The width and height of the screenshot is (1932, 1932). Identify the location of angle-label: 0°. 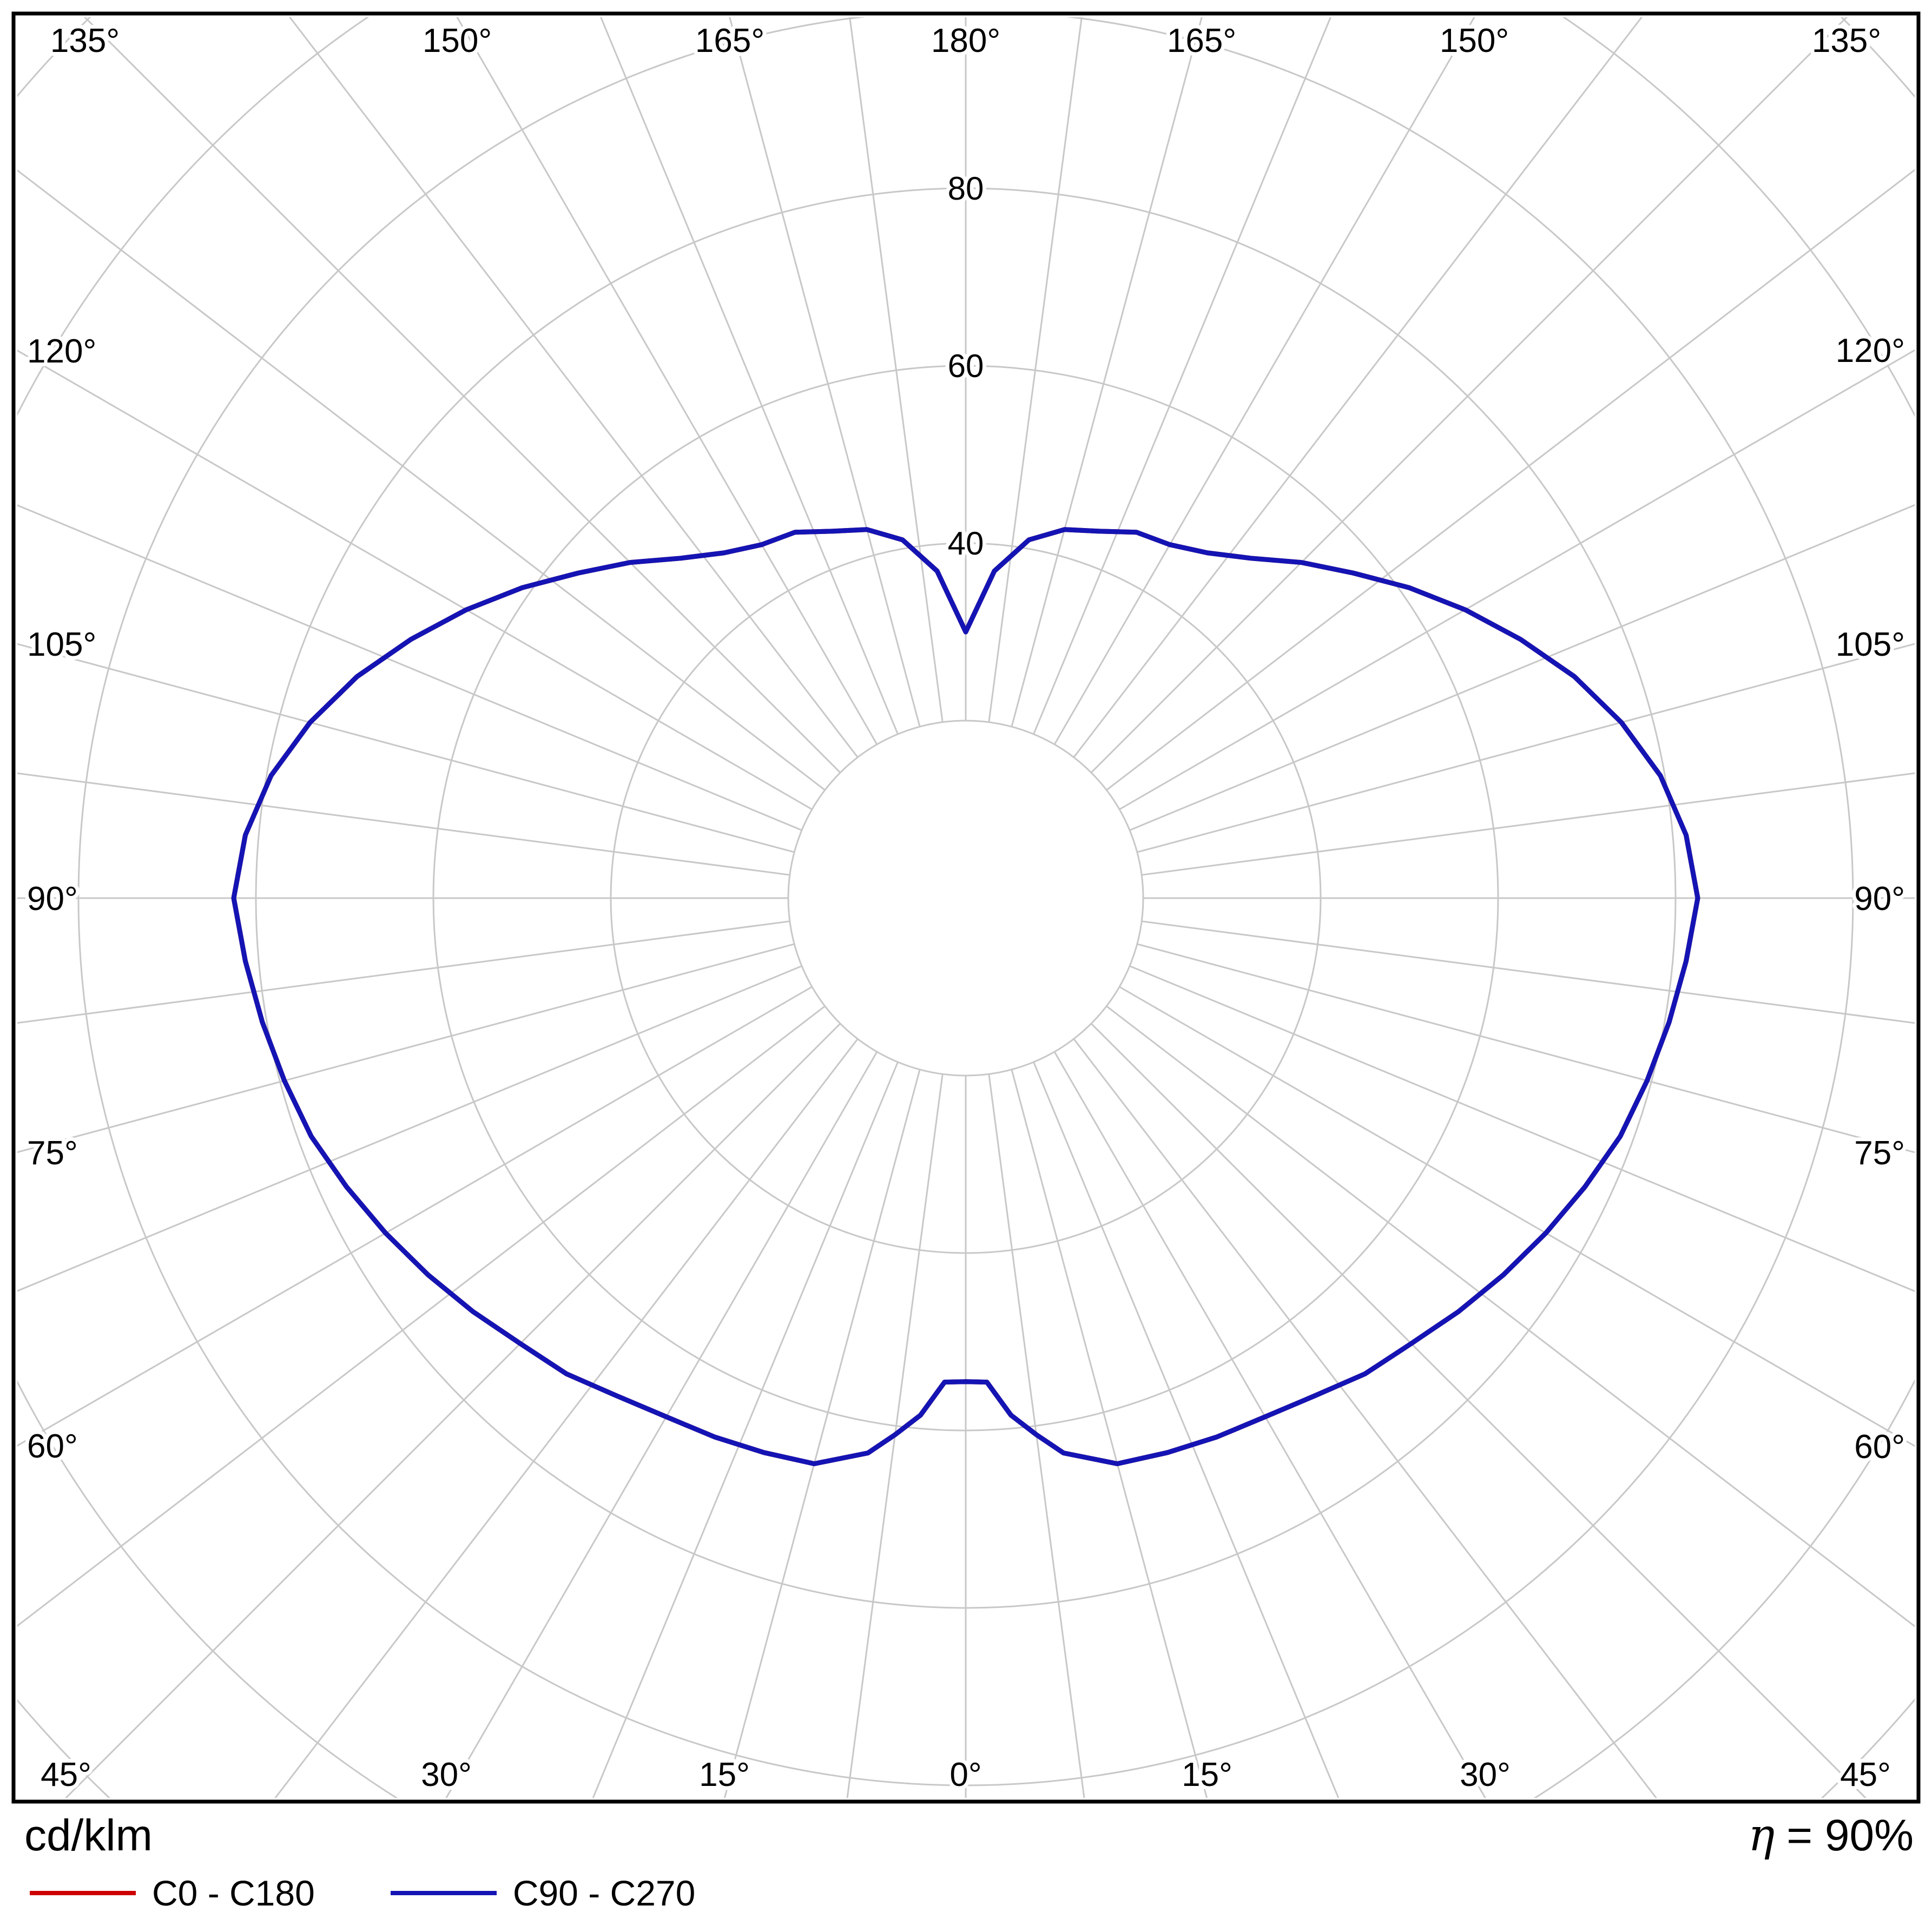
(965, 1774).